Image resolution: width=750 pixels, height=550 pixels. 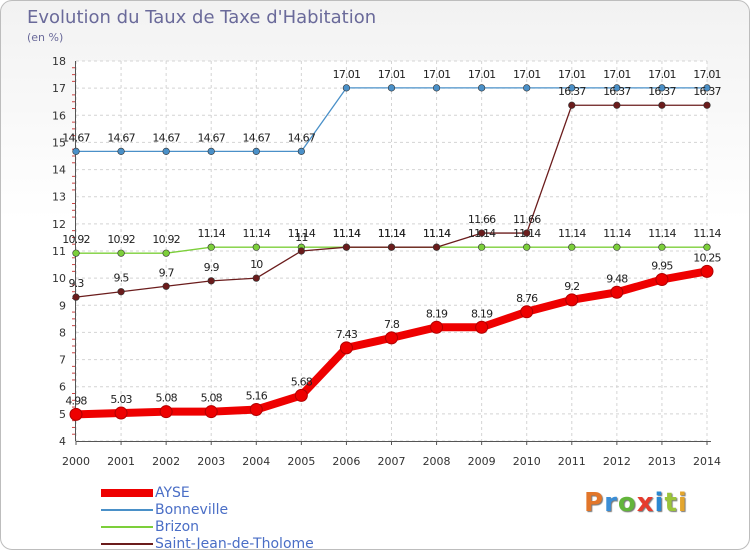 What do you see at coordinates (59, 197) in the screenshot?
I see `y-tick-label: 13` at bounding box center [59, 197].